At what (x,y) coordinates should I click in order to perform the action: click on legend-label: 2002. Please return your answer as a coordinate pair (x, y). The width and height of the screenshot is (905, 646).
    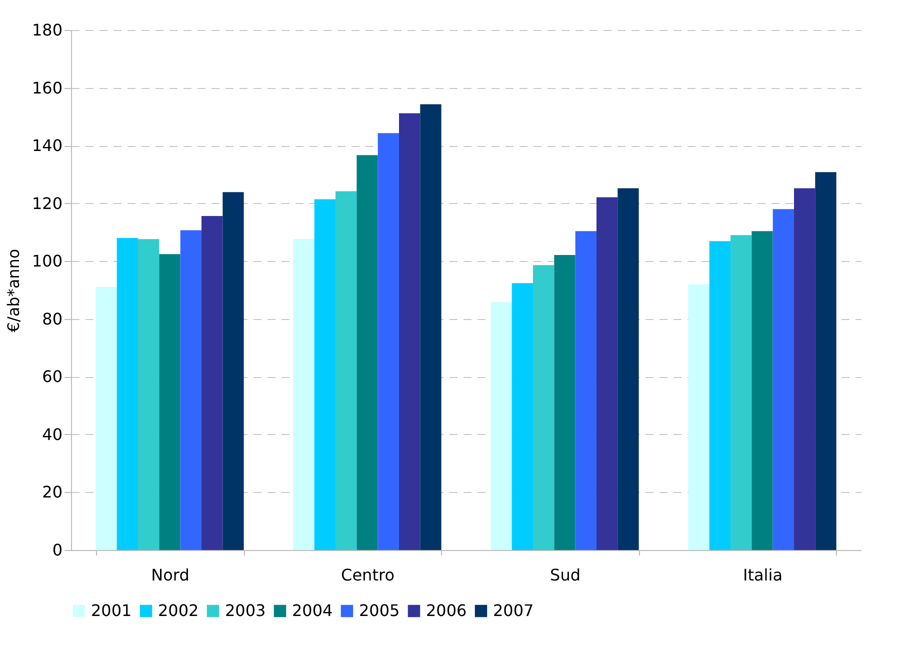
    Looking at the image, I should click on (178, 610).